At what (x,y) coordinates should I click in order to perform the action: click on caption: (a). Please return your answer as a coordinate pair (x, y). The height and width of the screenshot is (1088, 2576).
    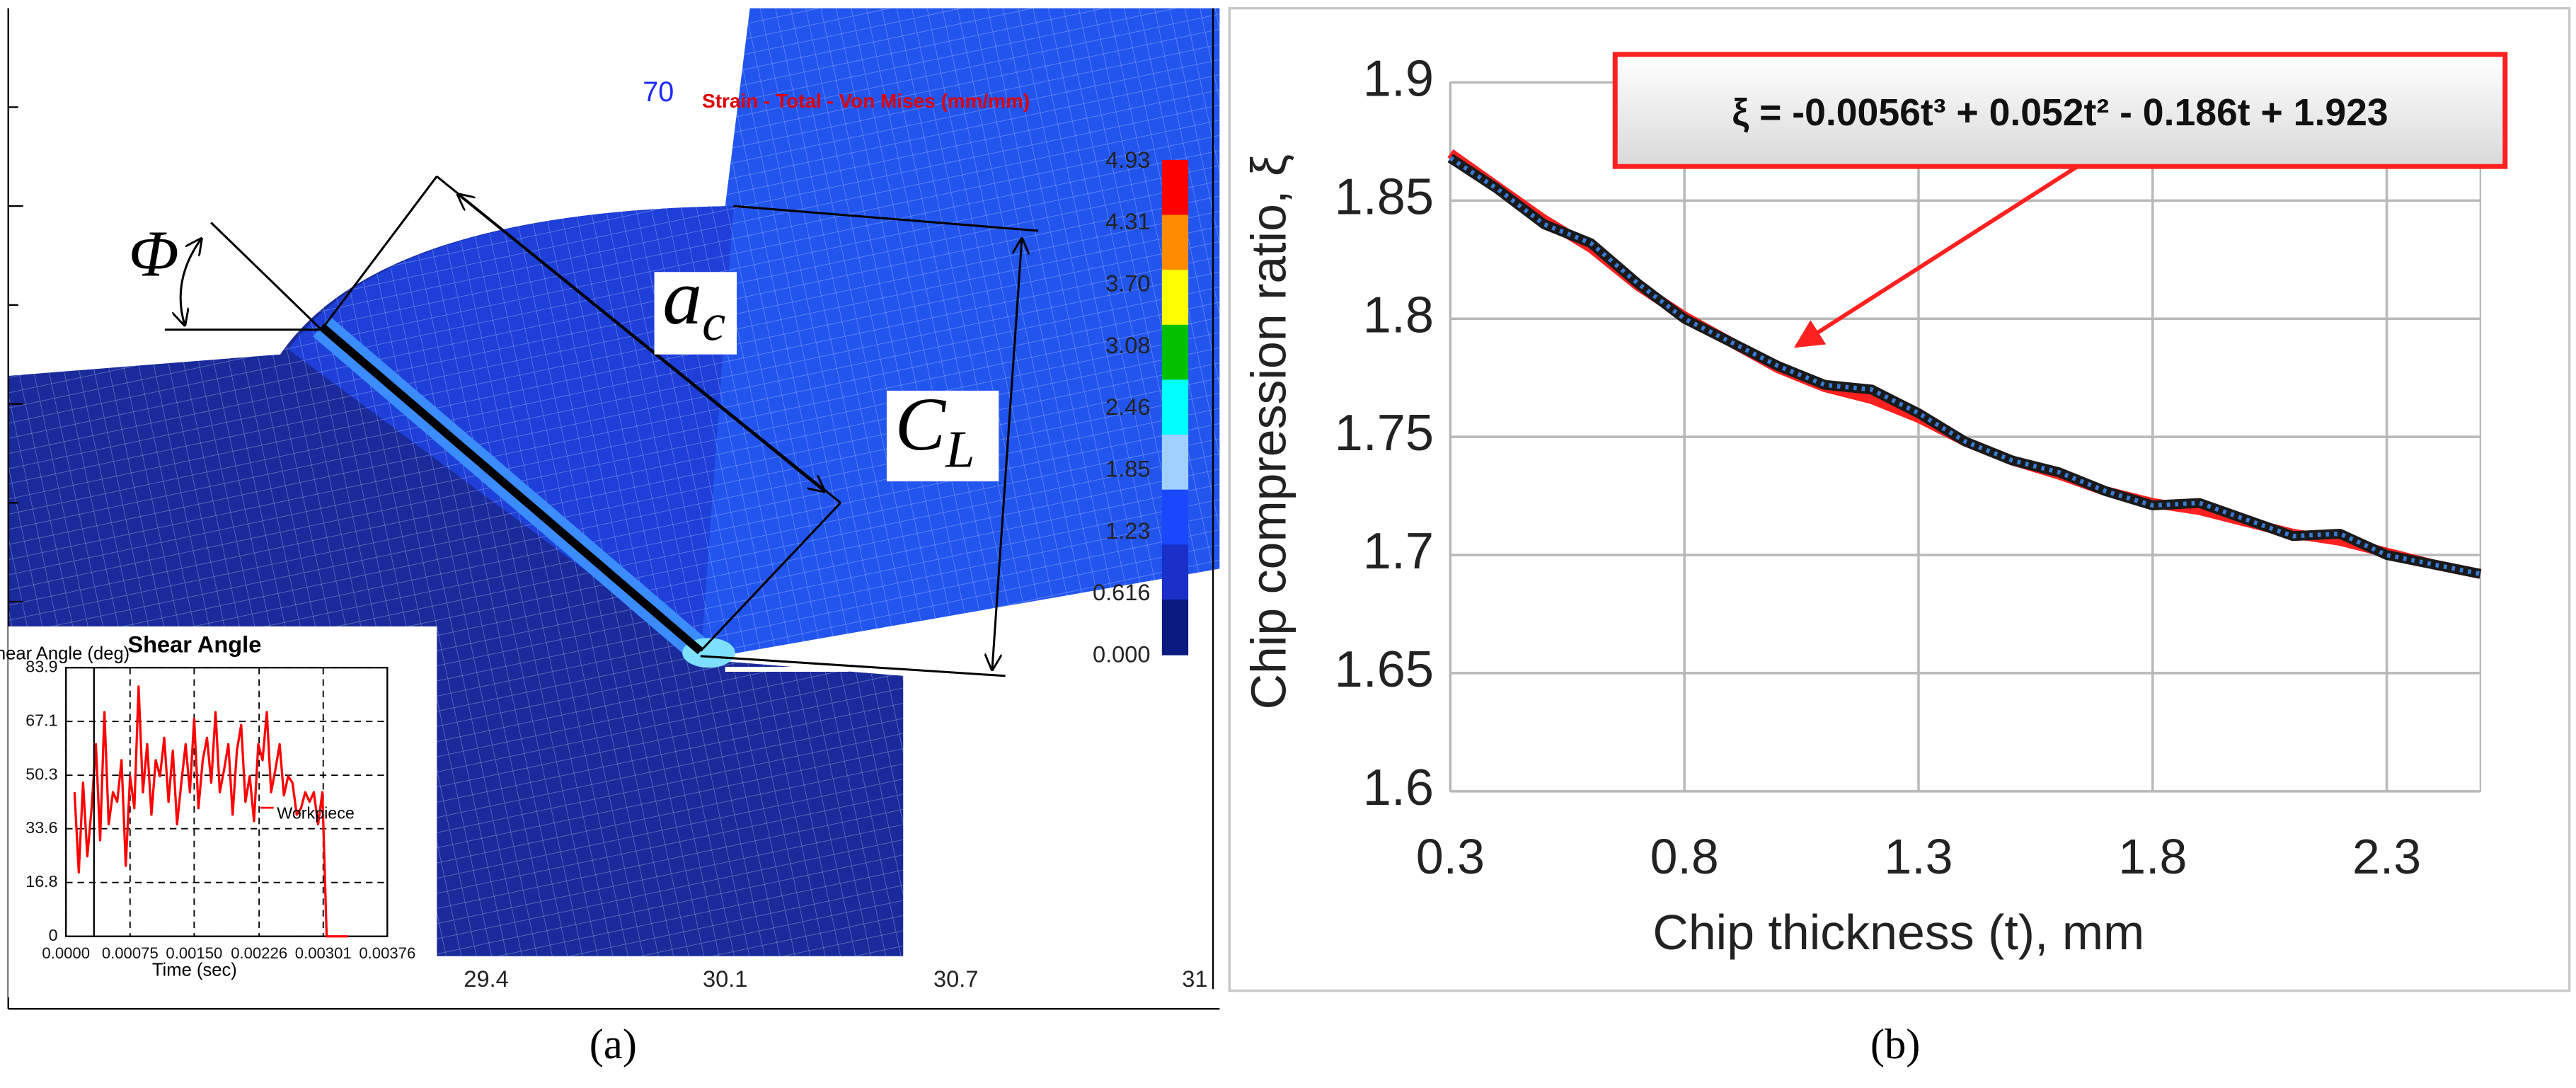
    Looking at the image, I should click on (613, 1044).